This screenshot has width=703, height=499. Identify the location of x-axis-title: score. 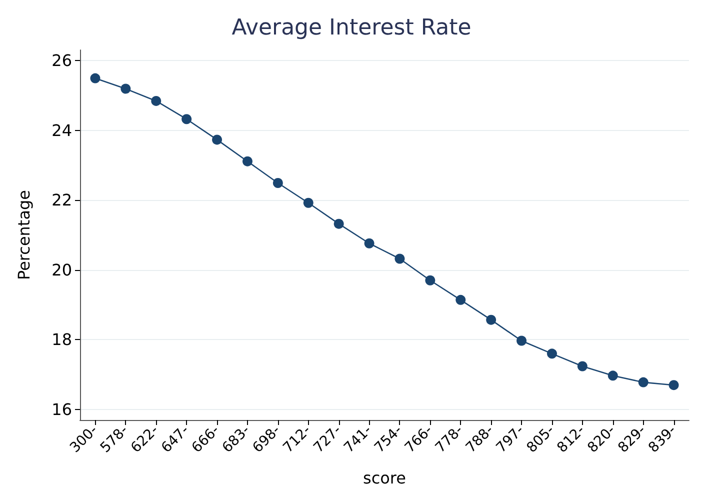
(384, 478).